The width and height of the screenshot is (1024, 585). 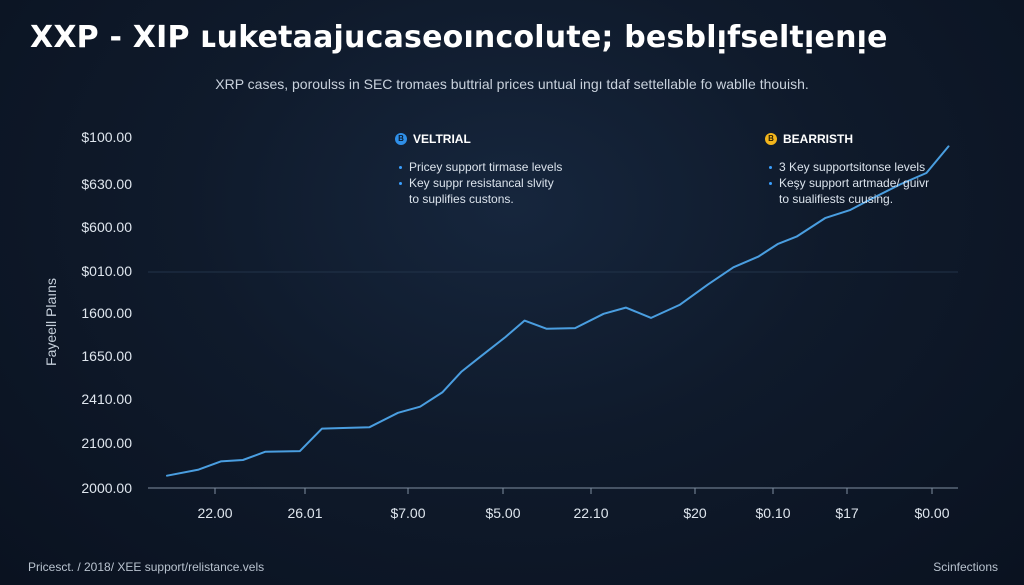 I want to click on y-tick-label: $010.00, so click(x=106, y=271).